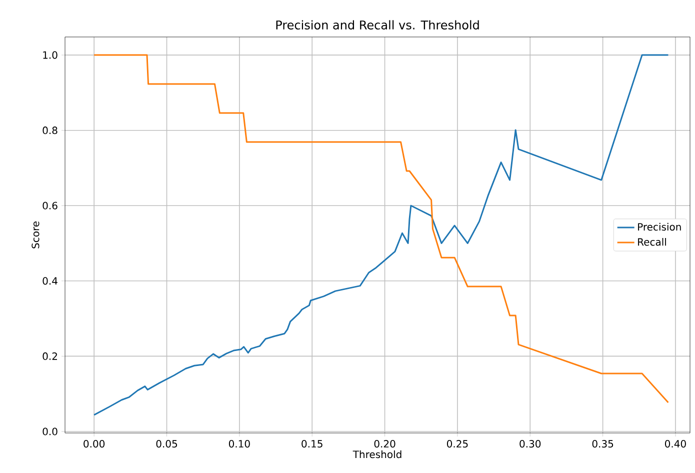 The width and height of the screenshot is (695, 473). I want to click on y-tick-label: 0.0, so click(50, 432).